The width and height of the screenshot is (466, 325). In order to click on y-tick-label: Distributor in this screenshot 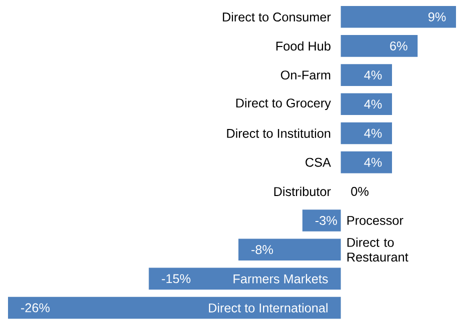, I will do `click(302, 191)`.